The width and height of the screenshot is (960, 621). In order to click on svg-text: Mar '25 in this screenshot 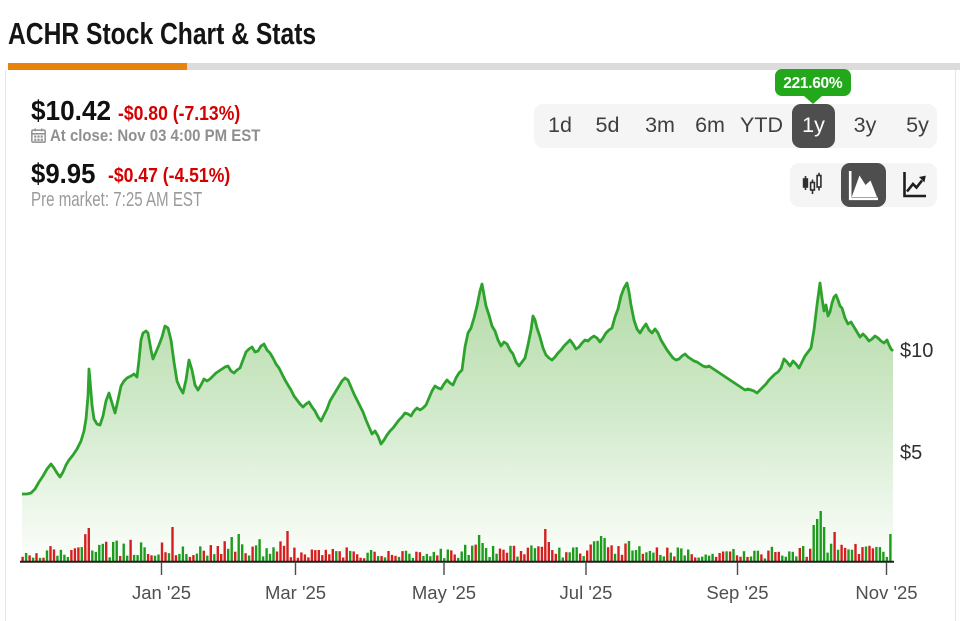, I will do `click(295, 592)`.